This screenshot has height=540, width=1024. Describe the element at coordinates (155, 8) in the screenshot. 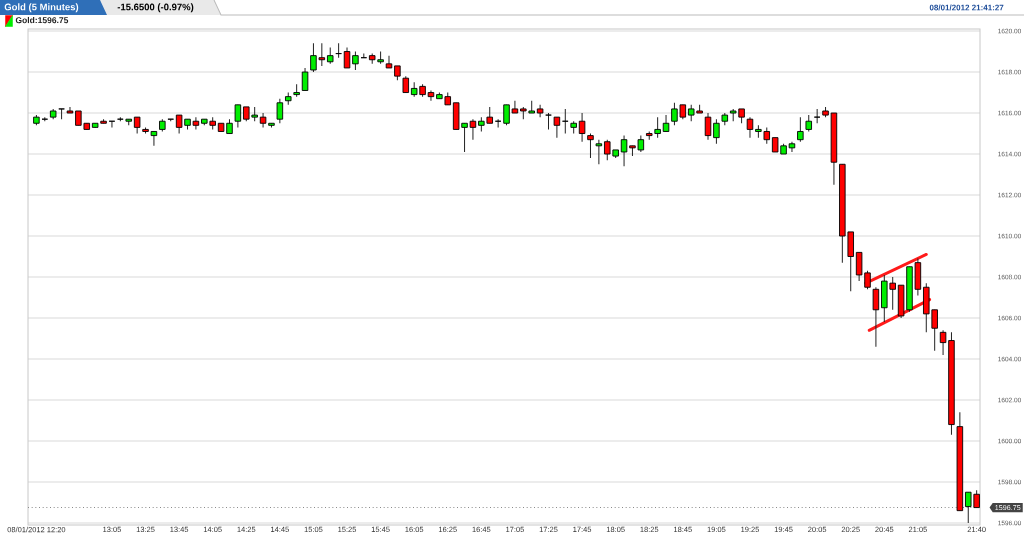

I see `chart-subtitle: -15.6500 (-0.97%)` at that location.